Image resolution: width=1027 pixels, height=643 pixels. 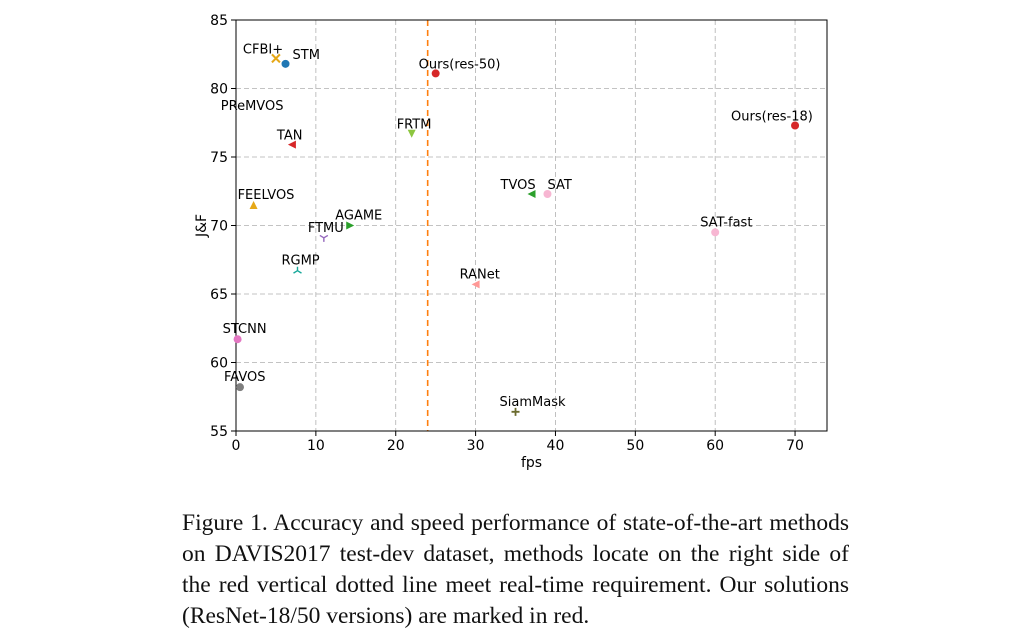 What do you see at coordinates (795, 446) in the screenshot?
I see `x-tick-label: 70` at bounding box center [795, 446].